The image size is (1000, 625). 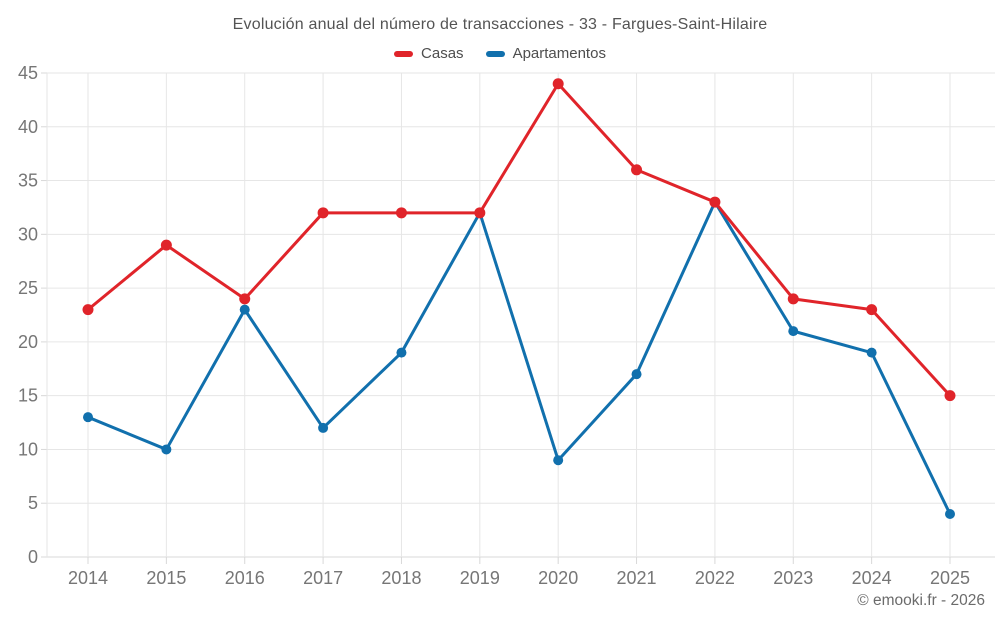 What do you see at coordinates (88, 578) in the screenshot?
I see `x-axis-label: 2014` at bounding box center [88, 578].